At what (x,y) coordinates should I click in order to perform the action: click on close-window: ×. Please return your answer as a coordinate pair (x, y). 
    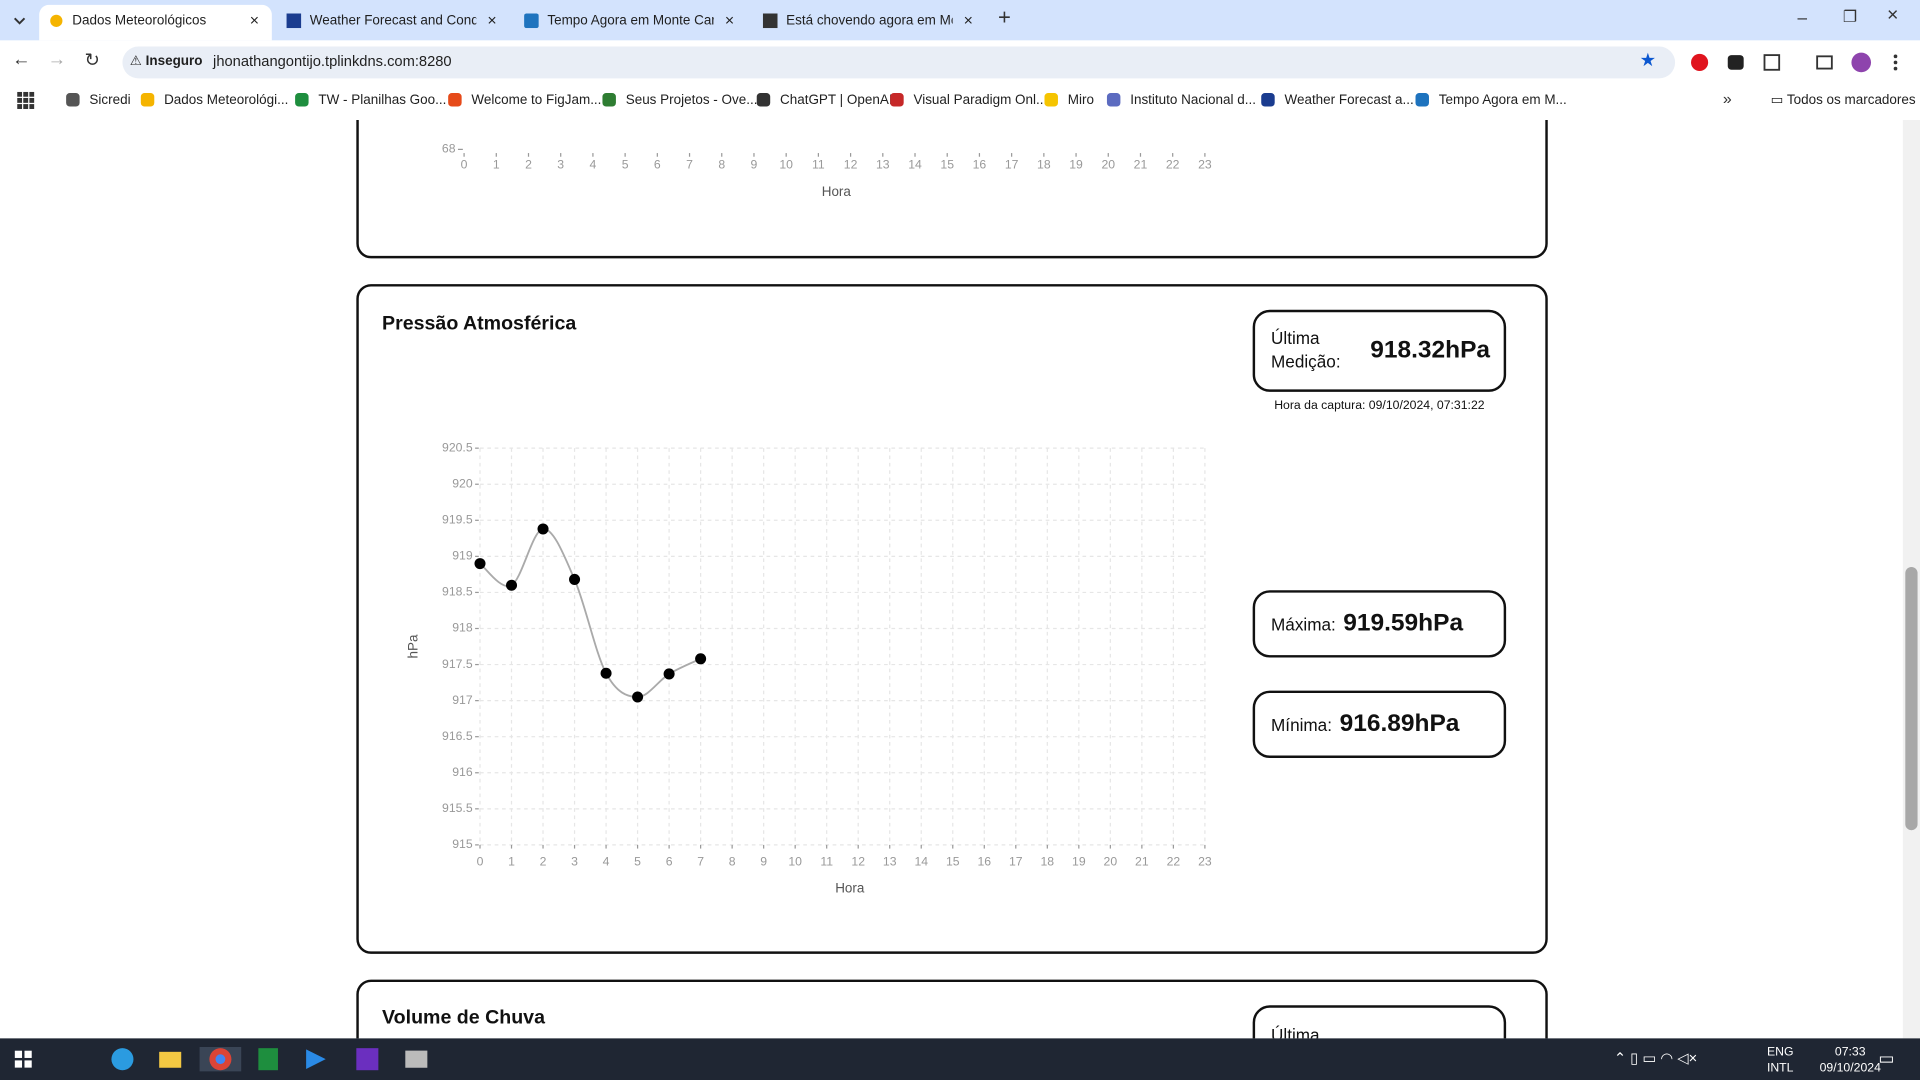
    Looking at the image, I should click on (1892, 15).